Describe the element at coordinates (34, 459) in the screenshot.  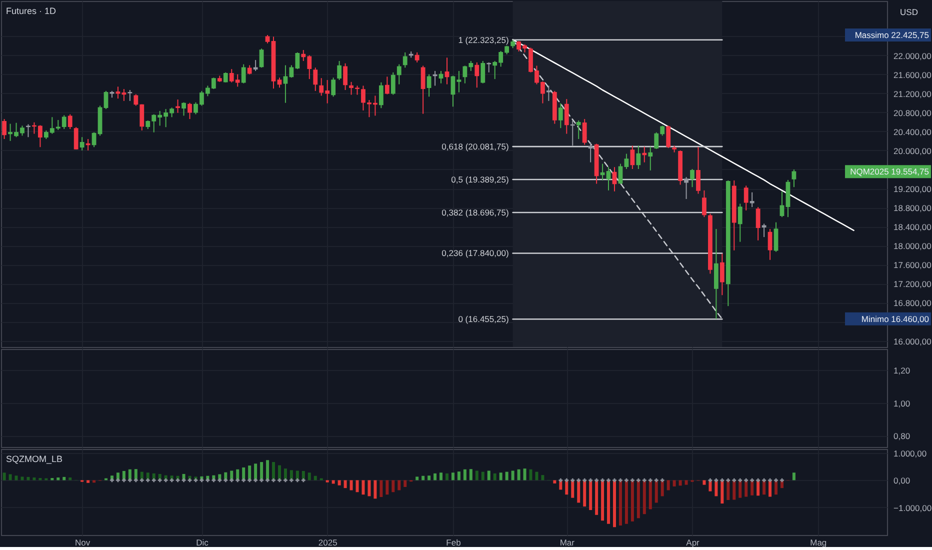
I see `text: SQZMOM_LB` at that location.